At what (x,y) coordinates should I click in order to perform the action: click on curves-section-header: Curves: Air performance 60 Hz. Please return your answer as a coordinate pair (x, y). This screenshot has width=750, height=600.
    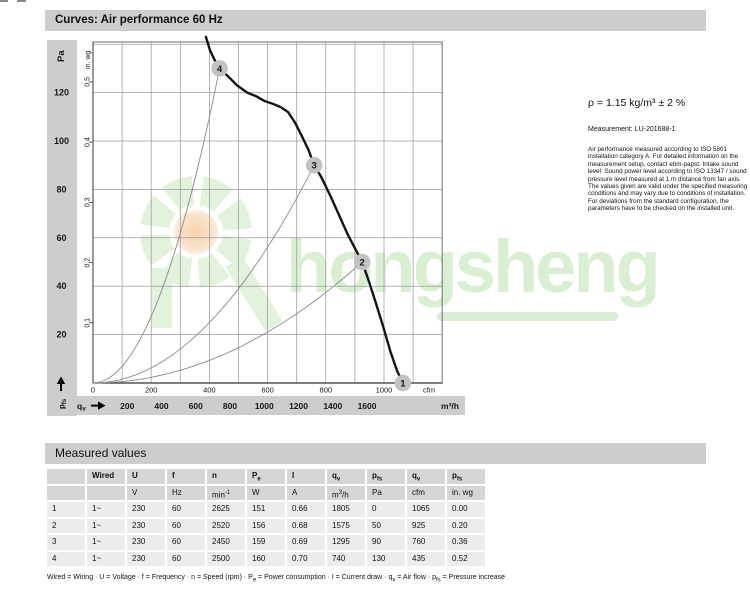
    Looking at the image, I should click on (375, 20).